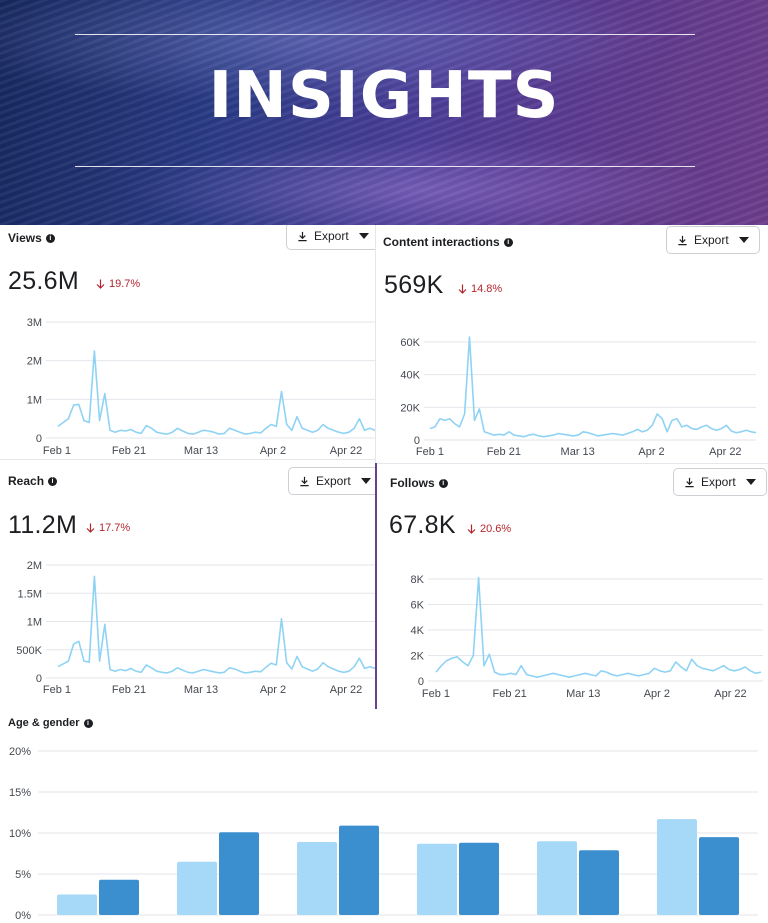  Describe the element at coordinates (418, 631) in the screenshot. I see `y-tick-label: 4K` at that location.